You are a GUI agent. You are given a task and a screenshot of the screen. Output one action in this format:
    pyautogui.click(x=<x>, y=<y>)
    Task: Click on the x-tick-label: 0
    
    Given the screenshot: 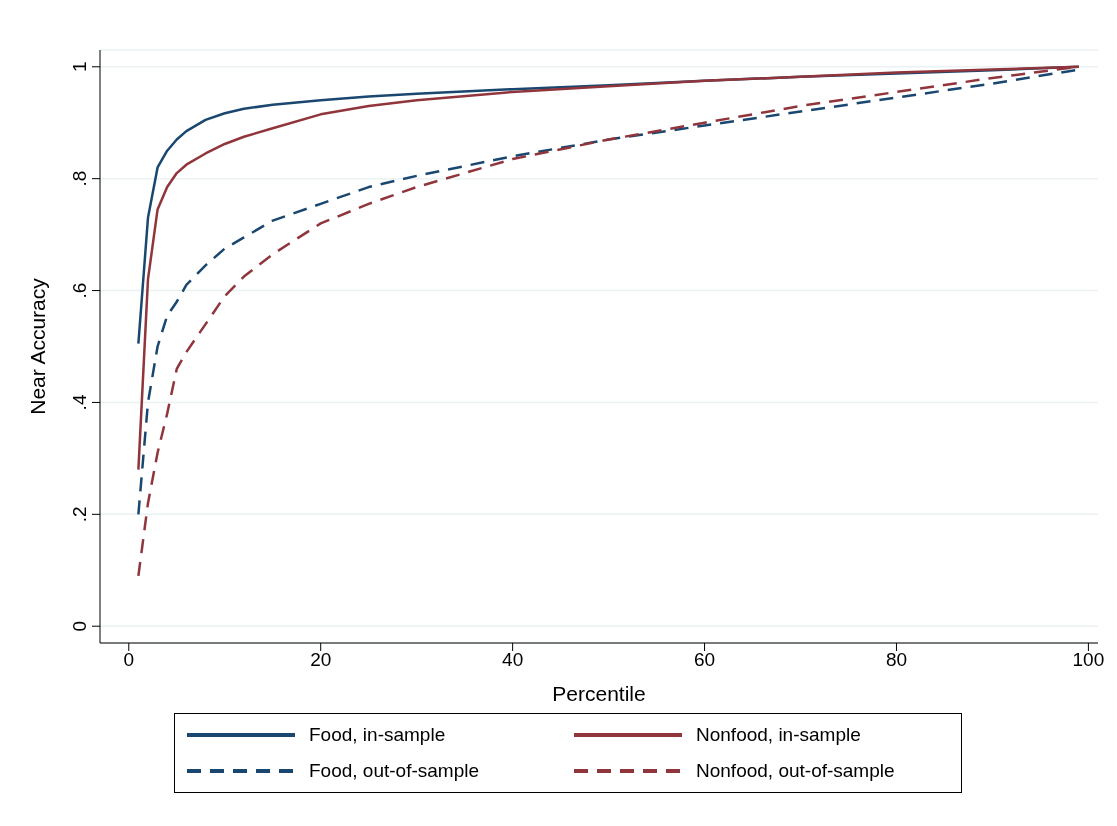 What is the action you would take?
    pyautogui.click(x=129, y=660)
    